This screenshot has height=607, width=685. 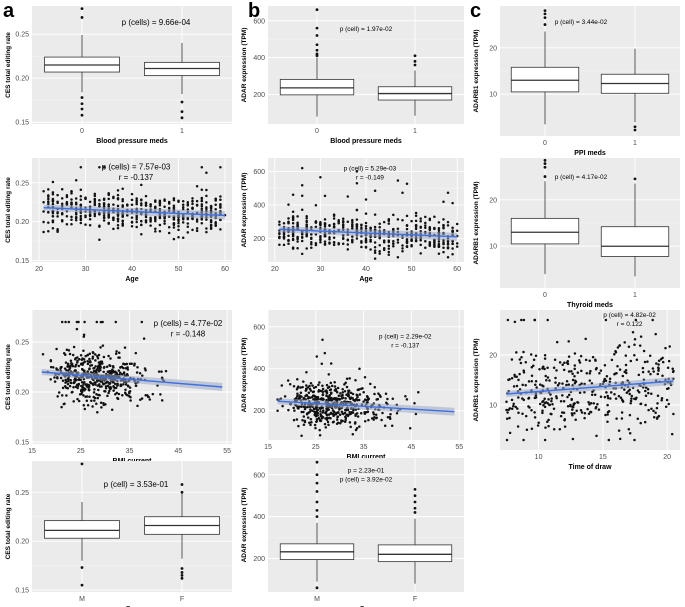 What do you see at coordinates (370, 177) in the screenshot?
I see `stat-annotation: r = -0.149` at bounding box center [370, 177].